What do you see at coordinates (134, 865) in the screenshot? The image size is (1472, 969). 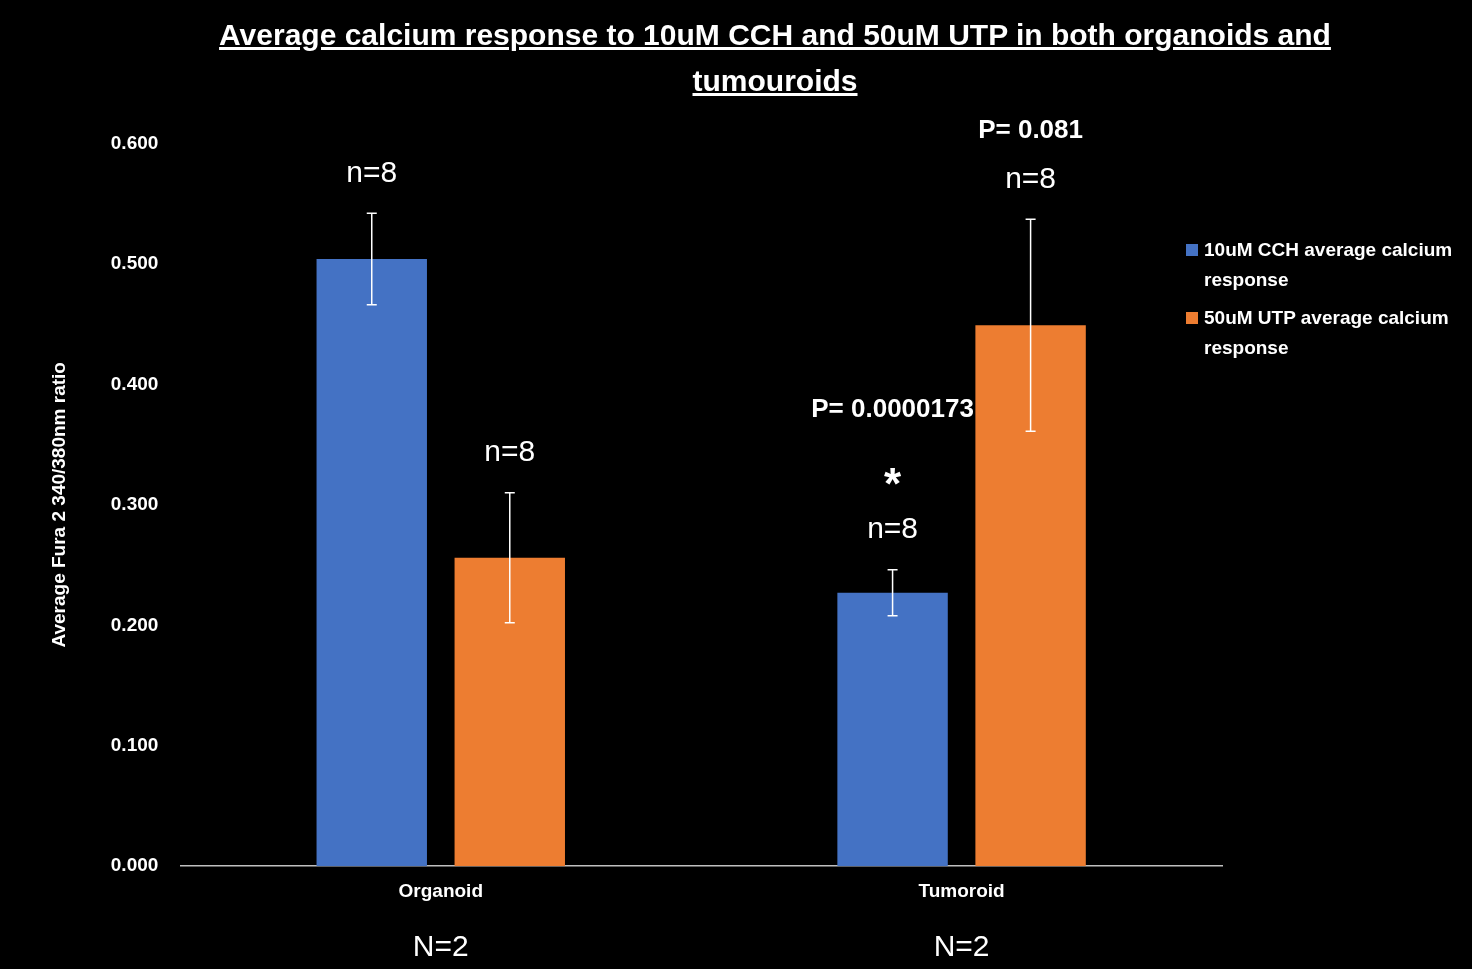 I see `y-tick-label: 0.000` at bounding box center [134, 865].